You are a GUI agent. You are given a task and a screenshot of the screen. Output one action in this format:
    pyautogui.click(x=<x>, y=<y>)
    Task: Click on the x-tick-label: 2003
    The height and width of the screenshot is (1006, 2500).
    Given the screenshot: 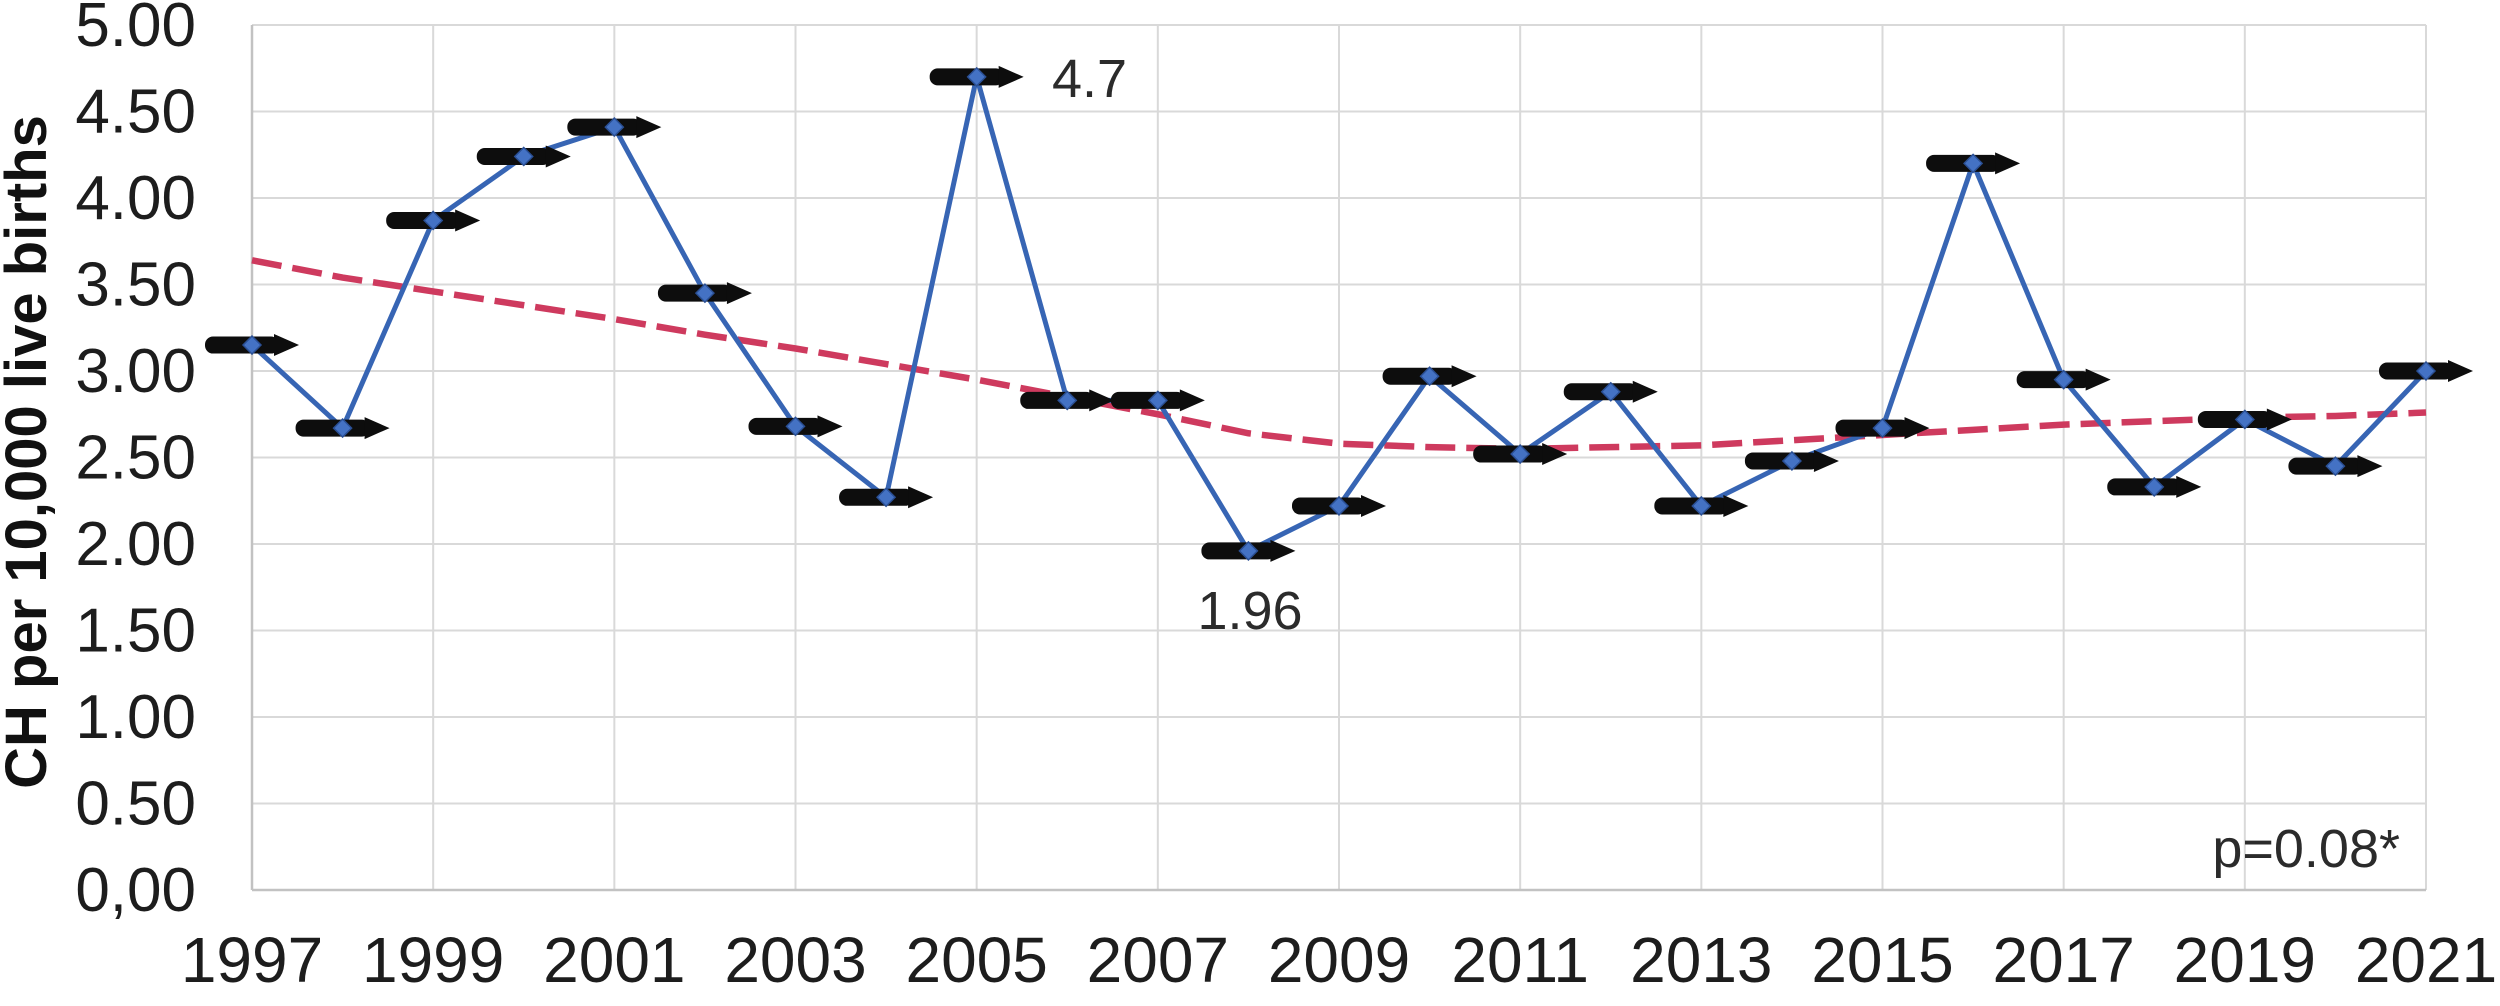 What is the action you would take?
    pyautogui.click(x=795, y=960)
    